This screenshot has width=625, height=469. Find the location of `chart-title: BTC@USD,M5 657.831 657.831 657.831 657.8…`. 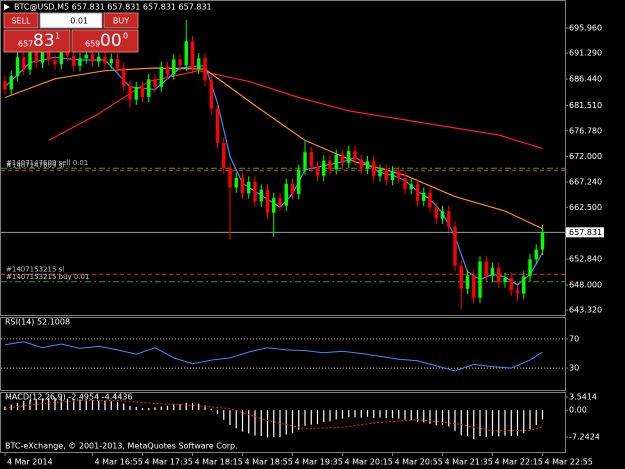

chart-title: BTC@USD,M5 657.831 657.831 657.831 657.8… is located at coordinates (113, 7).